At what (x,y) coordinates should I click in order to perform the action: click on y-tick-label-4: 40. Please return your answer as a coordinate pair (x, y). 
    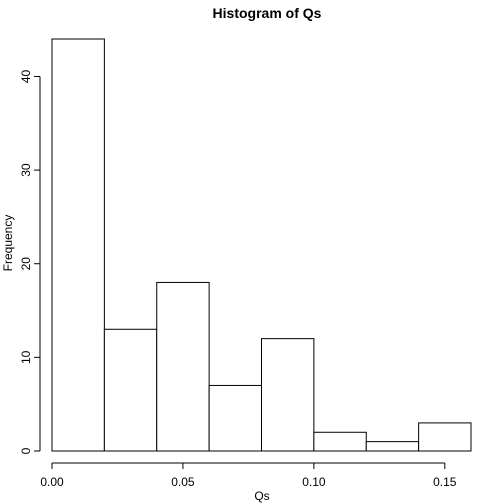
    Looking at the image, I should click on (26, 76).